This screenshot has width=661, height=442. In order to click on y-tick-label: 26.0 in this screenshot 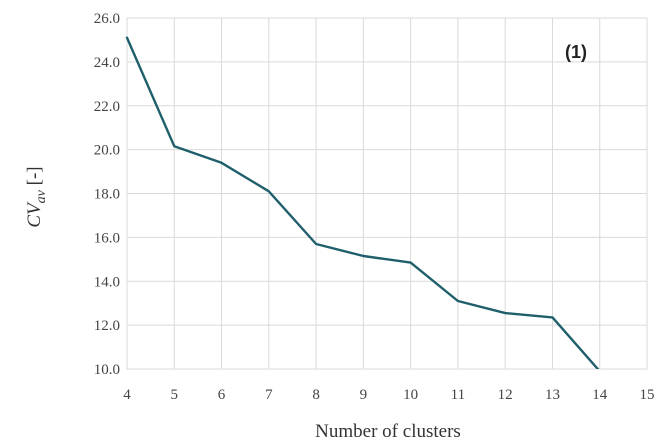, I will do `click(107, 19)`.